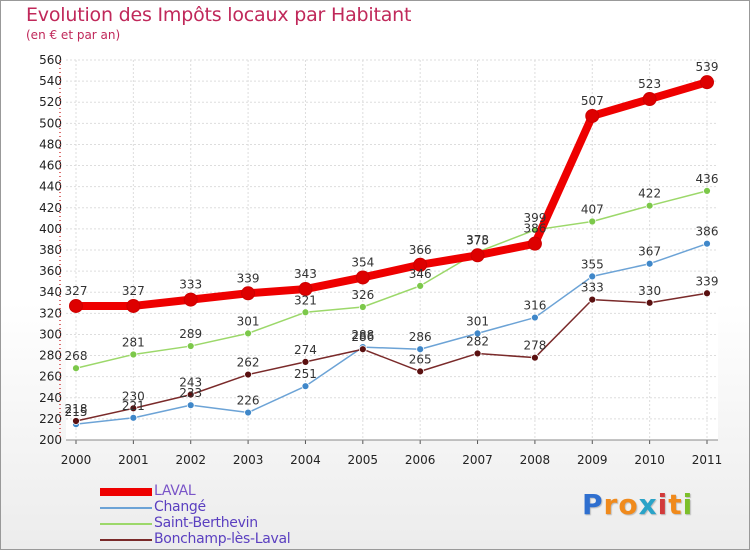  Describe the element at coordinates (362, 295) in the screenshot. I see `data-label-saint-berthevin: 326` at that location.